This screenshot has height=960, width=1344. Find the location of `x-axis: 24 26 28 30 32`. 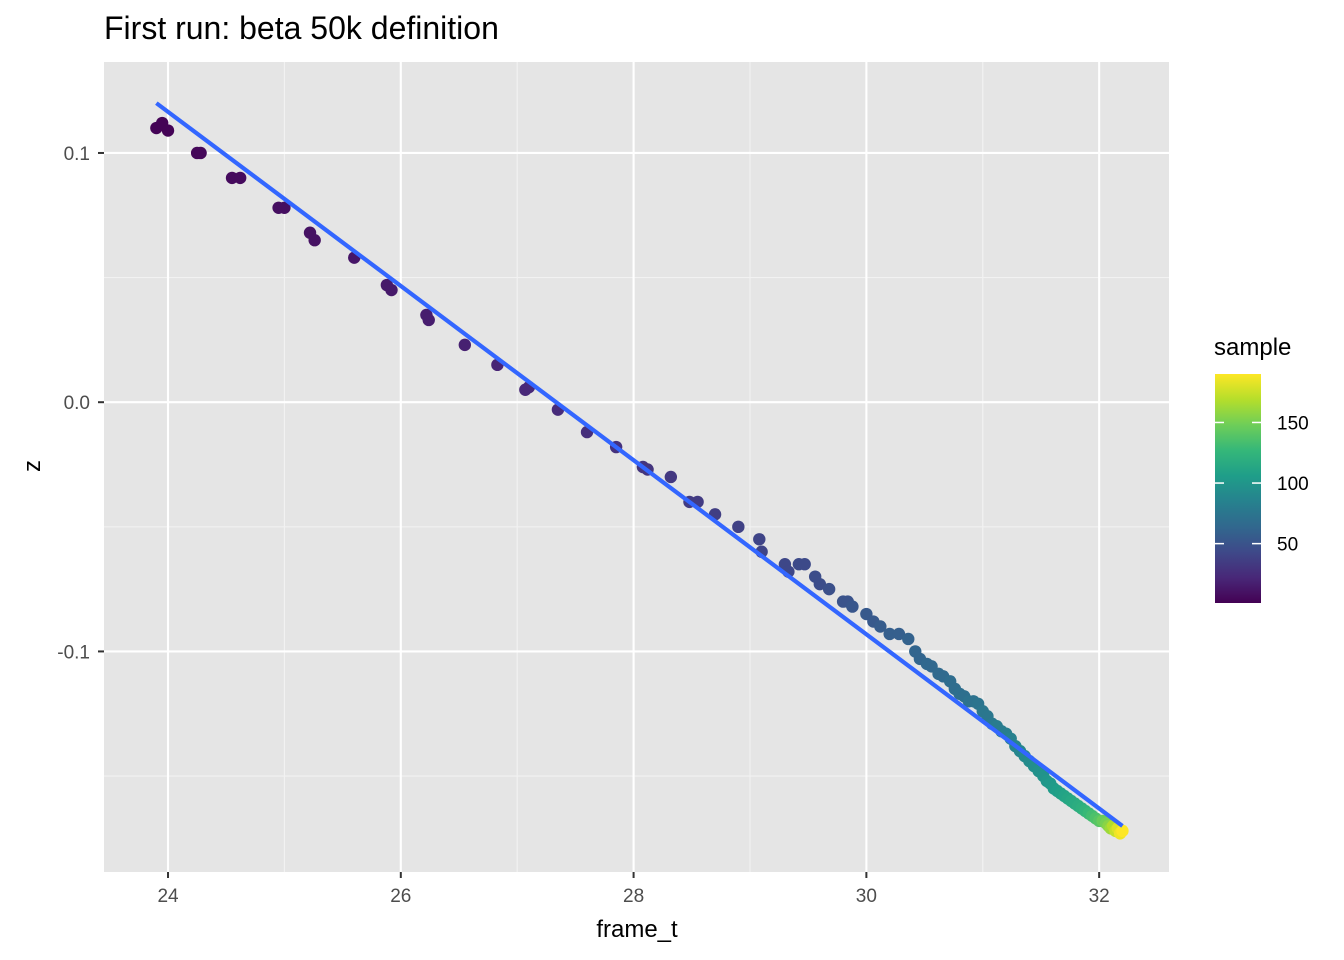

x-axis: 24 26 28 30 32 is located at coordinates (633, 889).